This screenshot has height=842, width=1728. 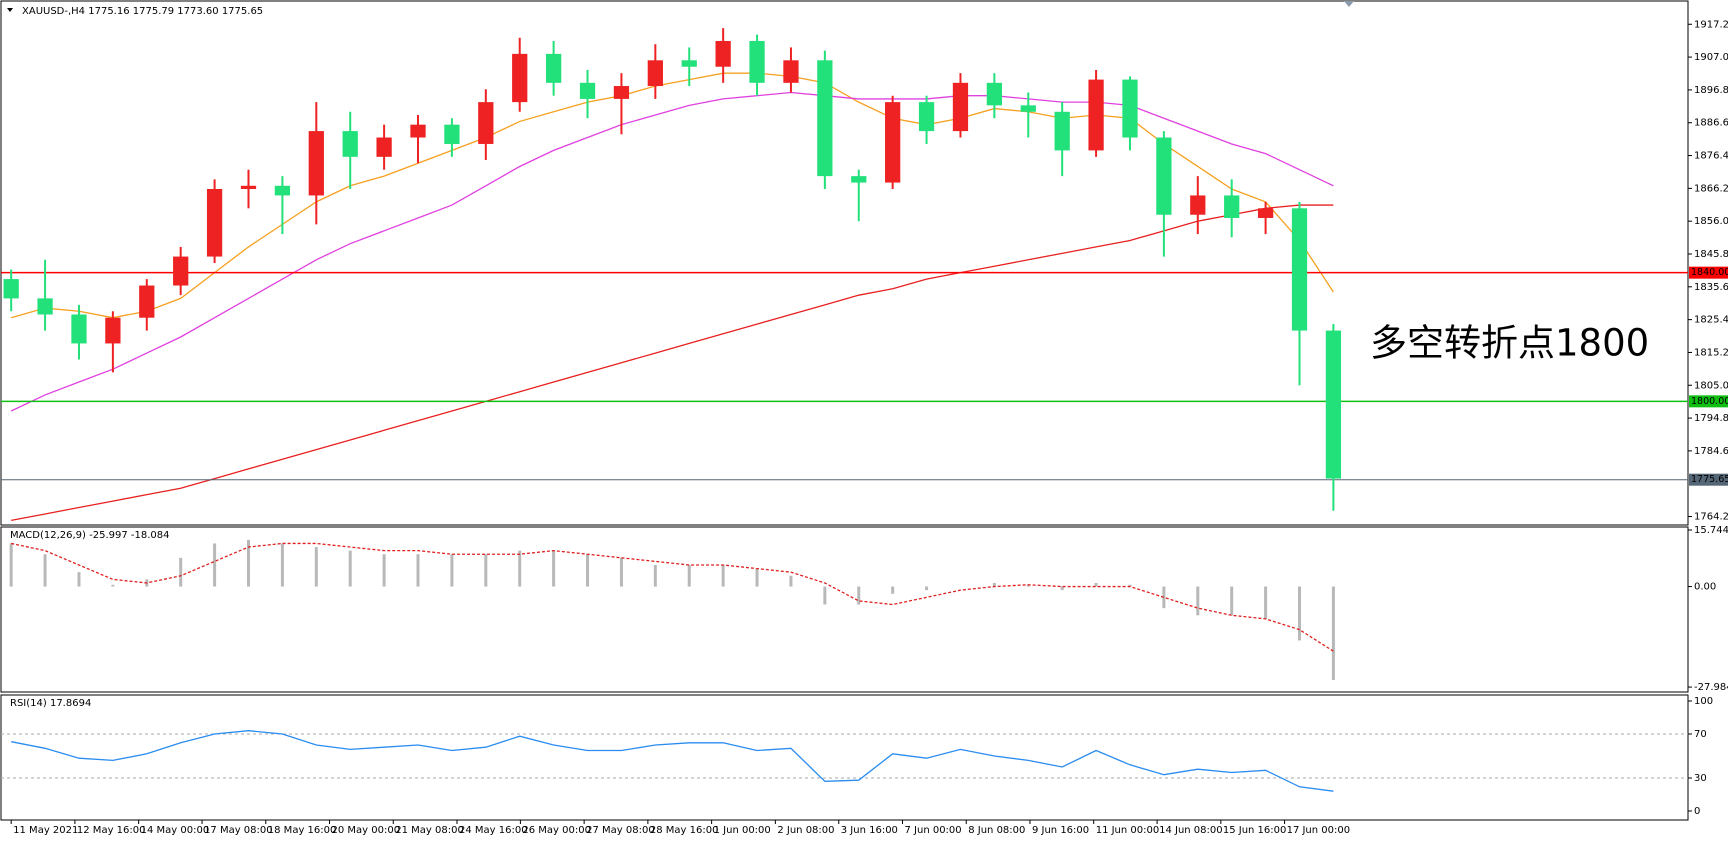 I want to click on x-tick-label: 17 May 08:00, so click(x=238, y=830).